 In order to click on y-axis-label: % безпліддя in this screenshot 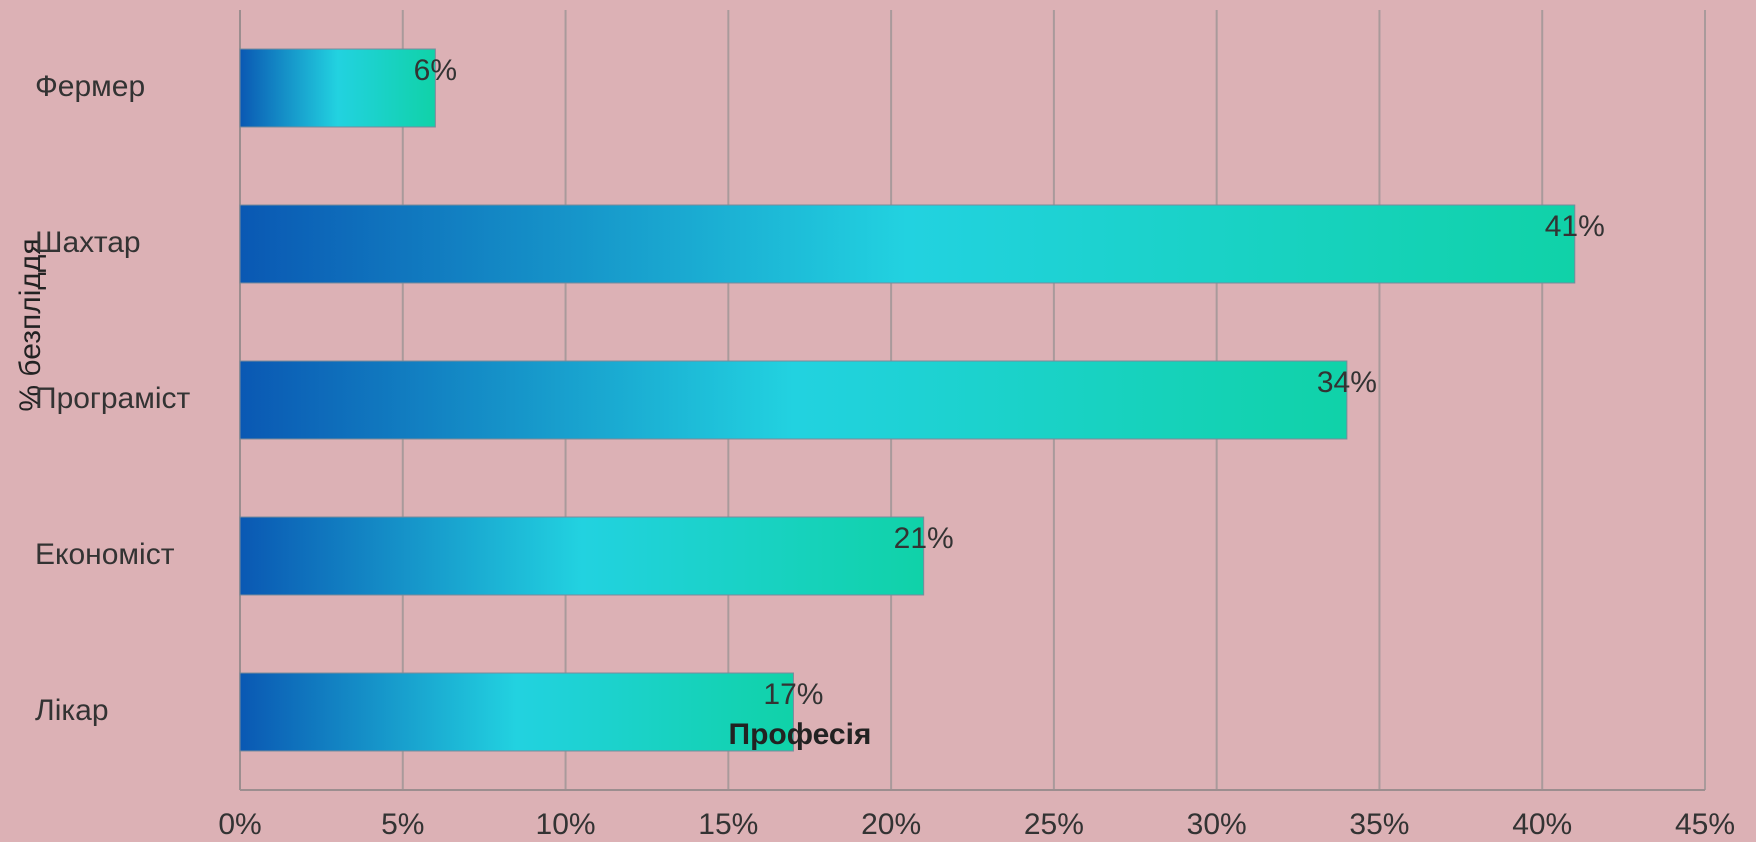, I will do `click(30, 324)`.